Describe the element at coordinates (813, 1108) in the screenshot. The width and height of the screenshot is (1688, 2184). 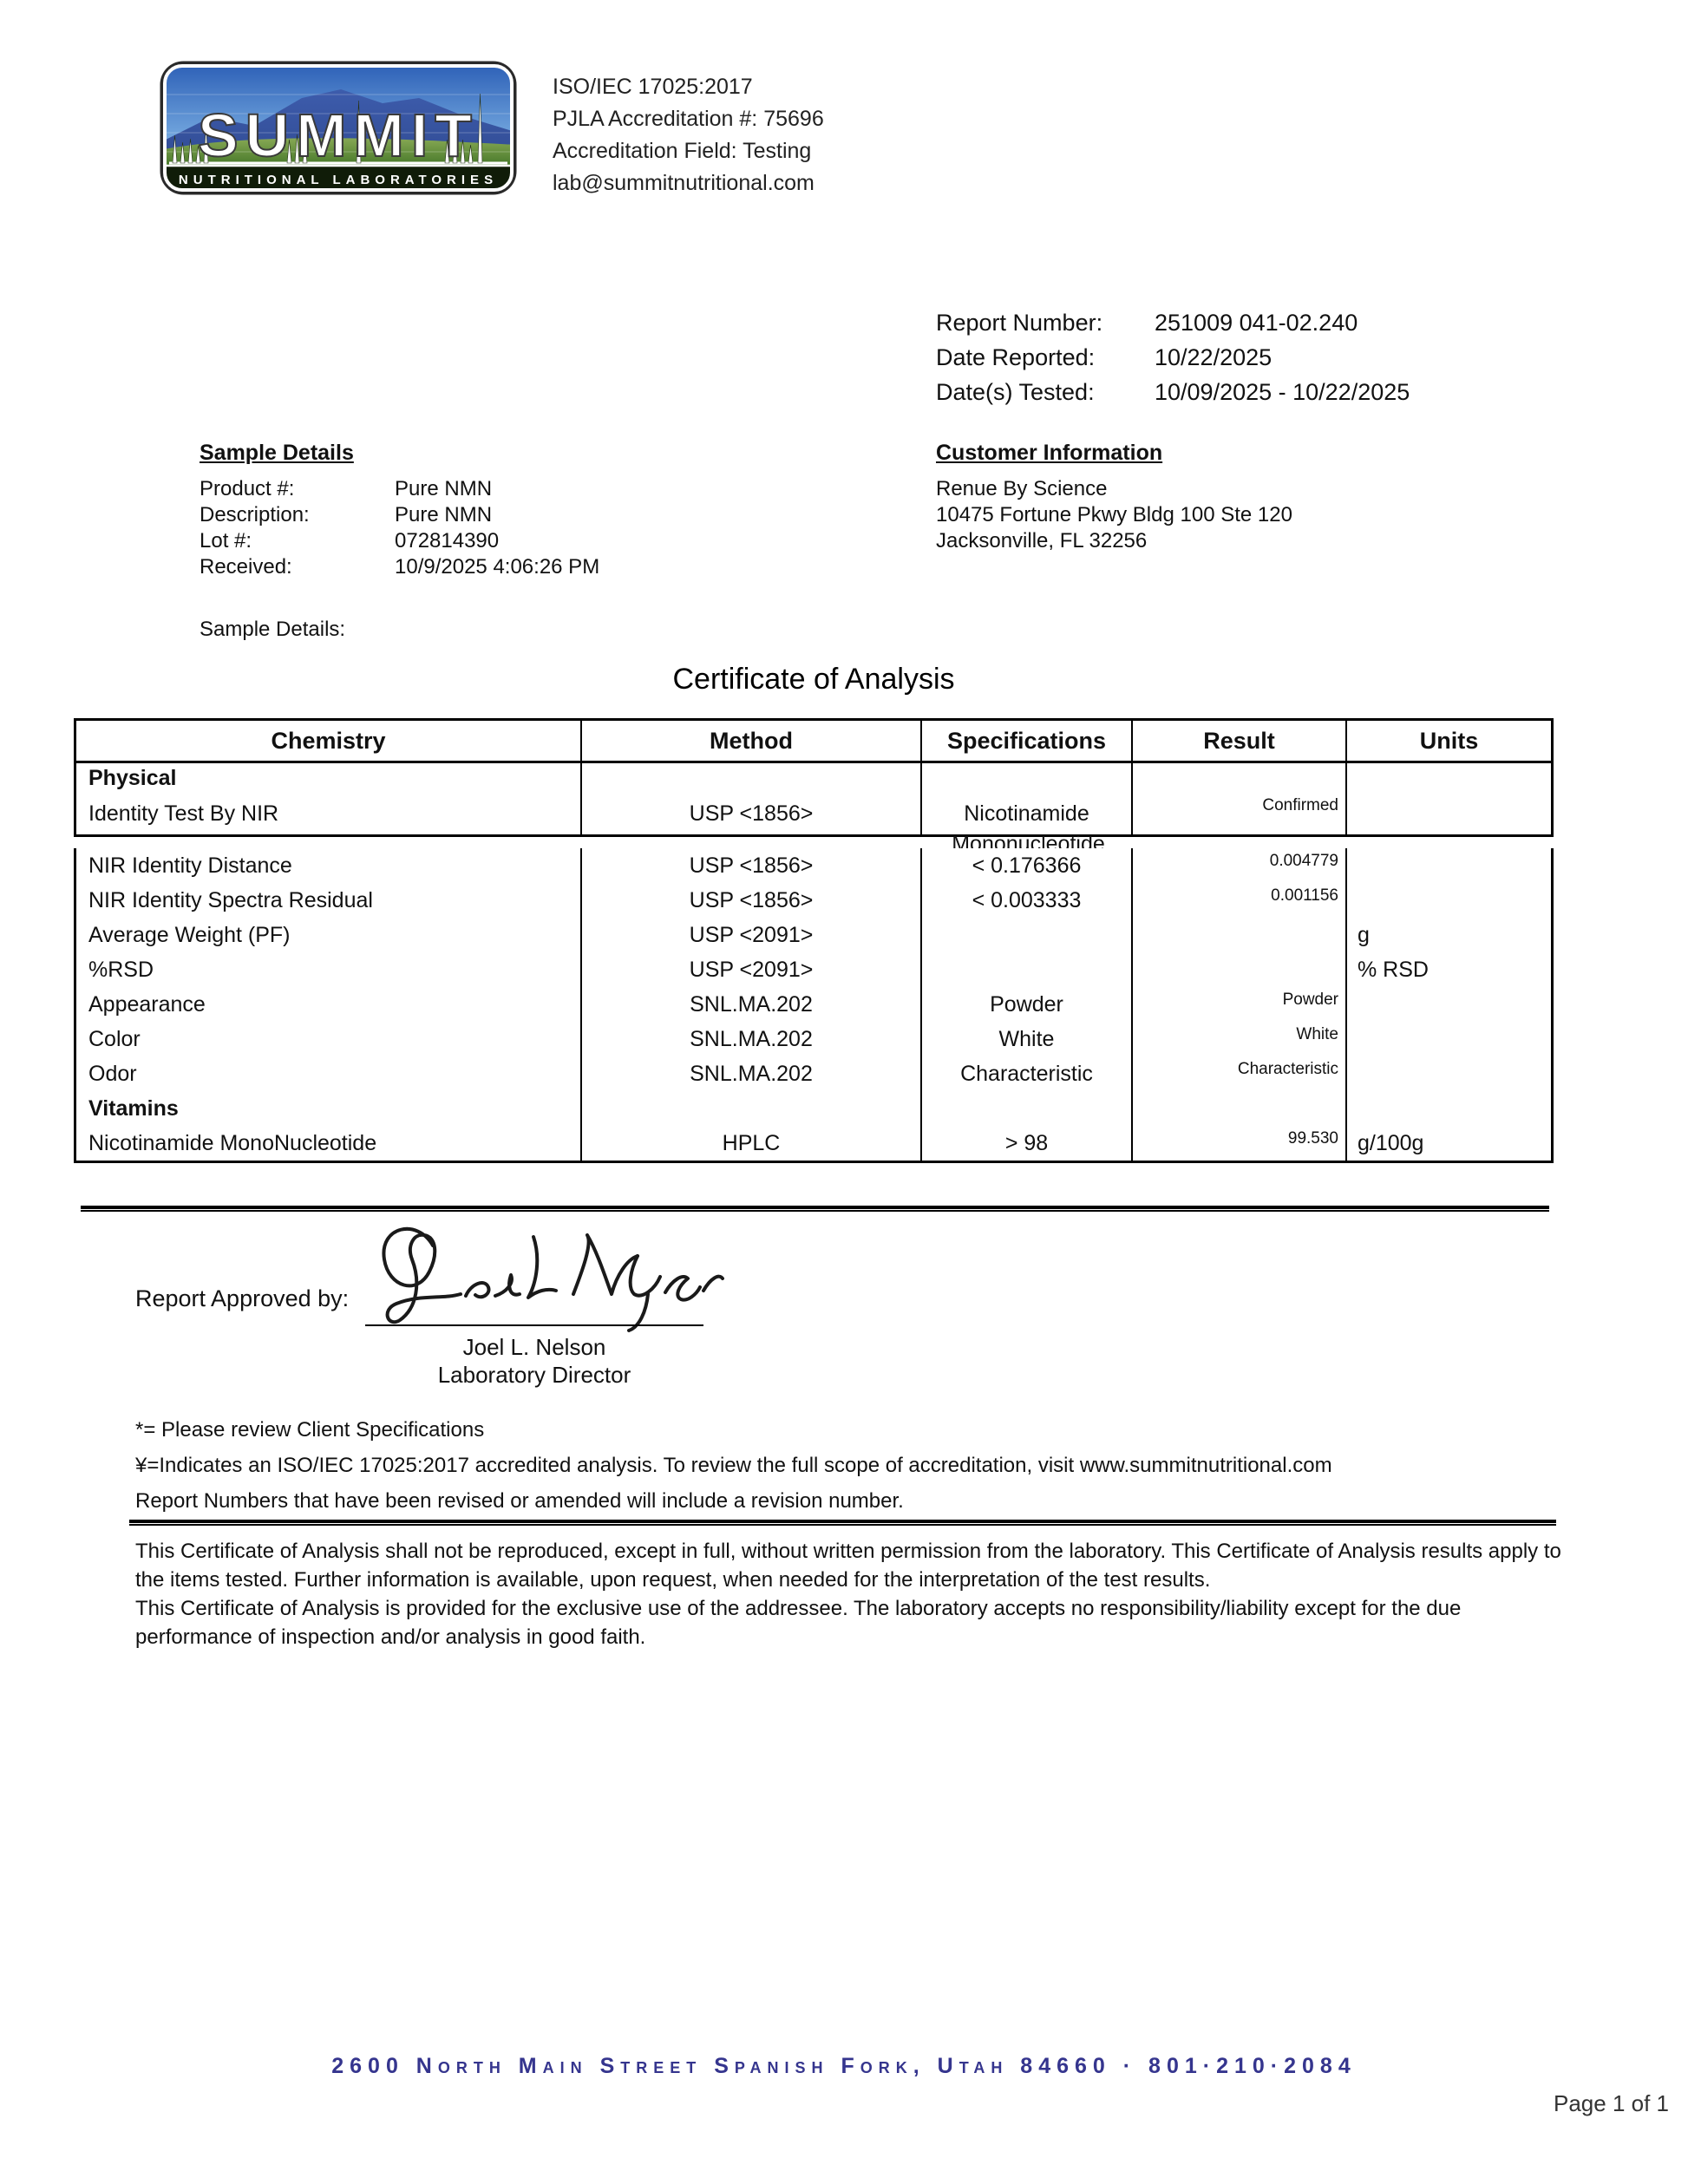
I see `table-section-row-vitamins: Vitamins` at that location.